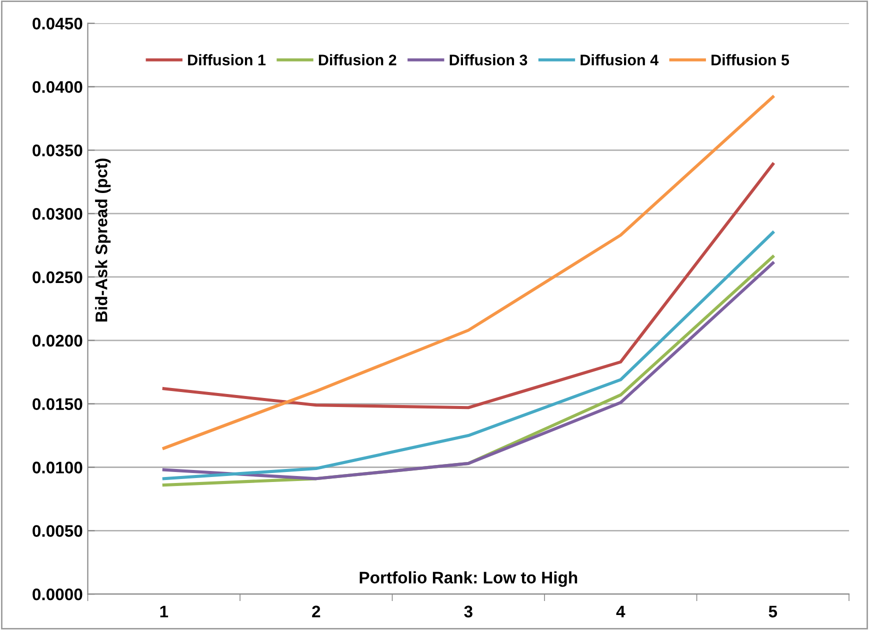  Describe the element at coordinates (57, 531) in the screenshot. I see `y-tick-label: 0.0050` at that location.